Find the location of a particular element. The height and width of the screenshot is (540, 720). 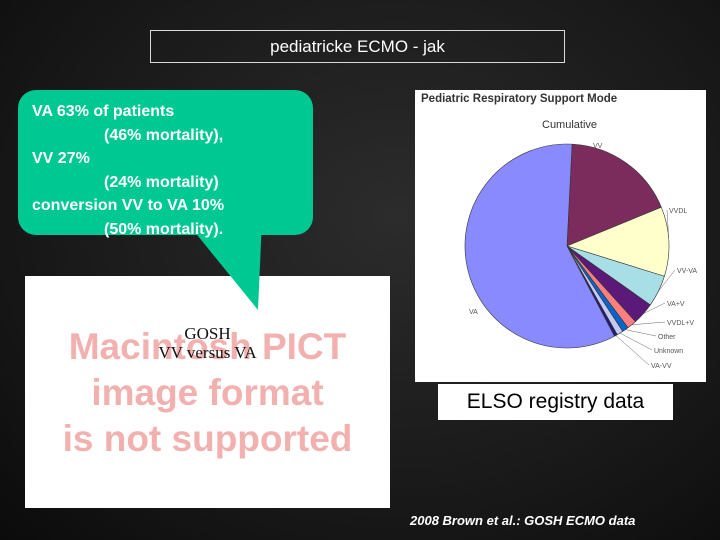

slide-title: pediatricke ECMO - jak is located at coordinates (357, 46).